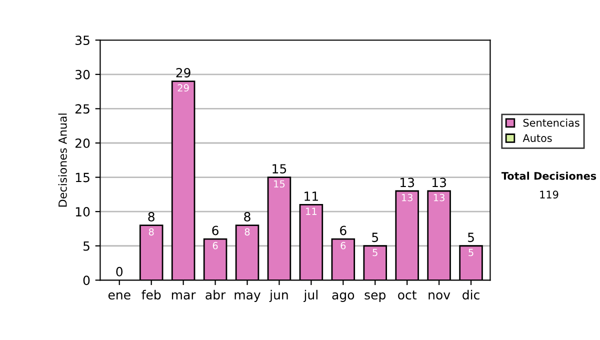  What do you see at coordinates (279, 169) in the screenshot?
I see `total-label: 15` at bounding box center [279, 169].